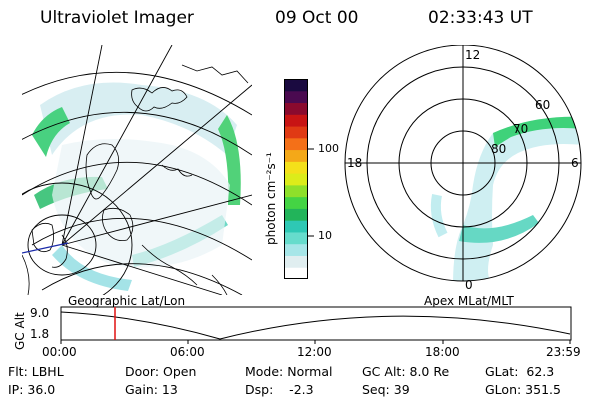 The image size is (600, 400). I want to click on mlt-label-6: 6, so click(575, 163).